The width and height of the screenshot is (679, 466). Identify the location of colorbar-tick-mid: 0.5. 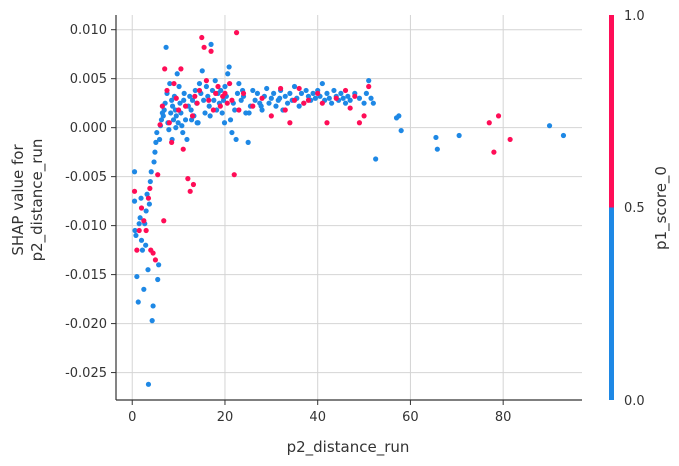
(634, 208).